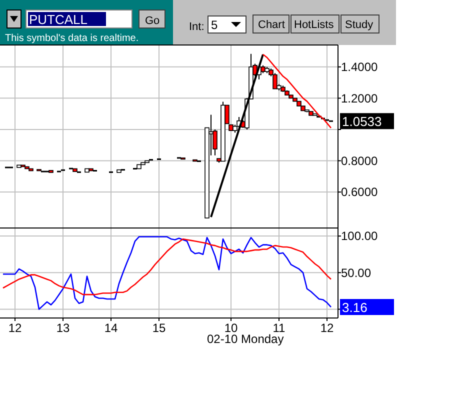  What do you see at coordinates (72, 38) in the screenshot?
I see `text: This symbol's data is realtime.` at bounding box center [72, 38].